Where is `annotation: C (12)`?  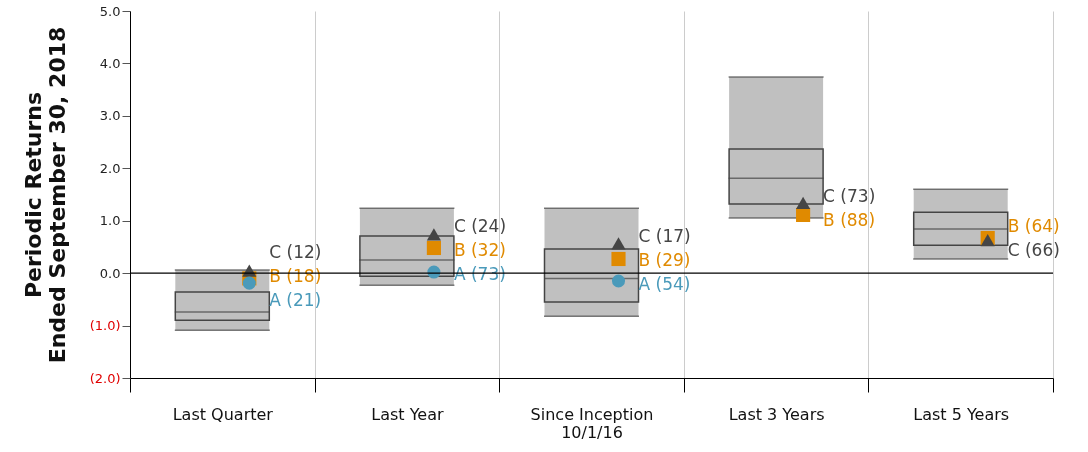
annotation: C (12) is located at coordinates (295, 252).